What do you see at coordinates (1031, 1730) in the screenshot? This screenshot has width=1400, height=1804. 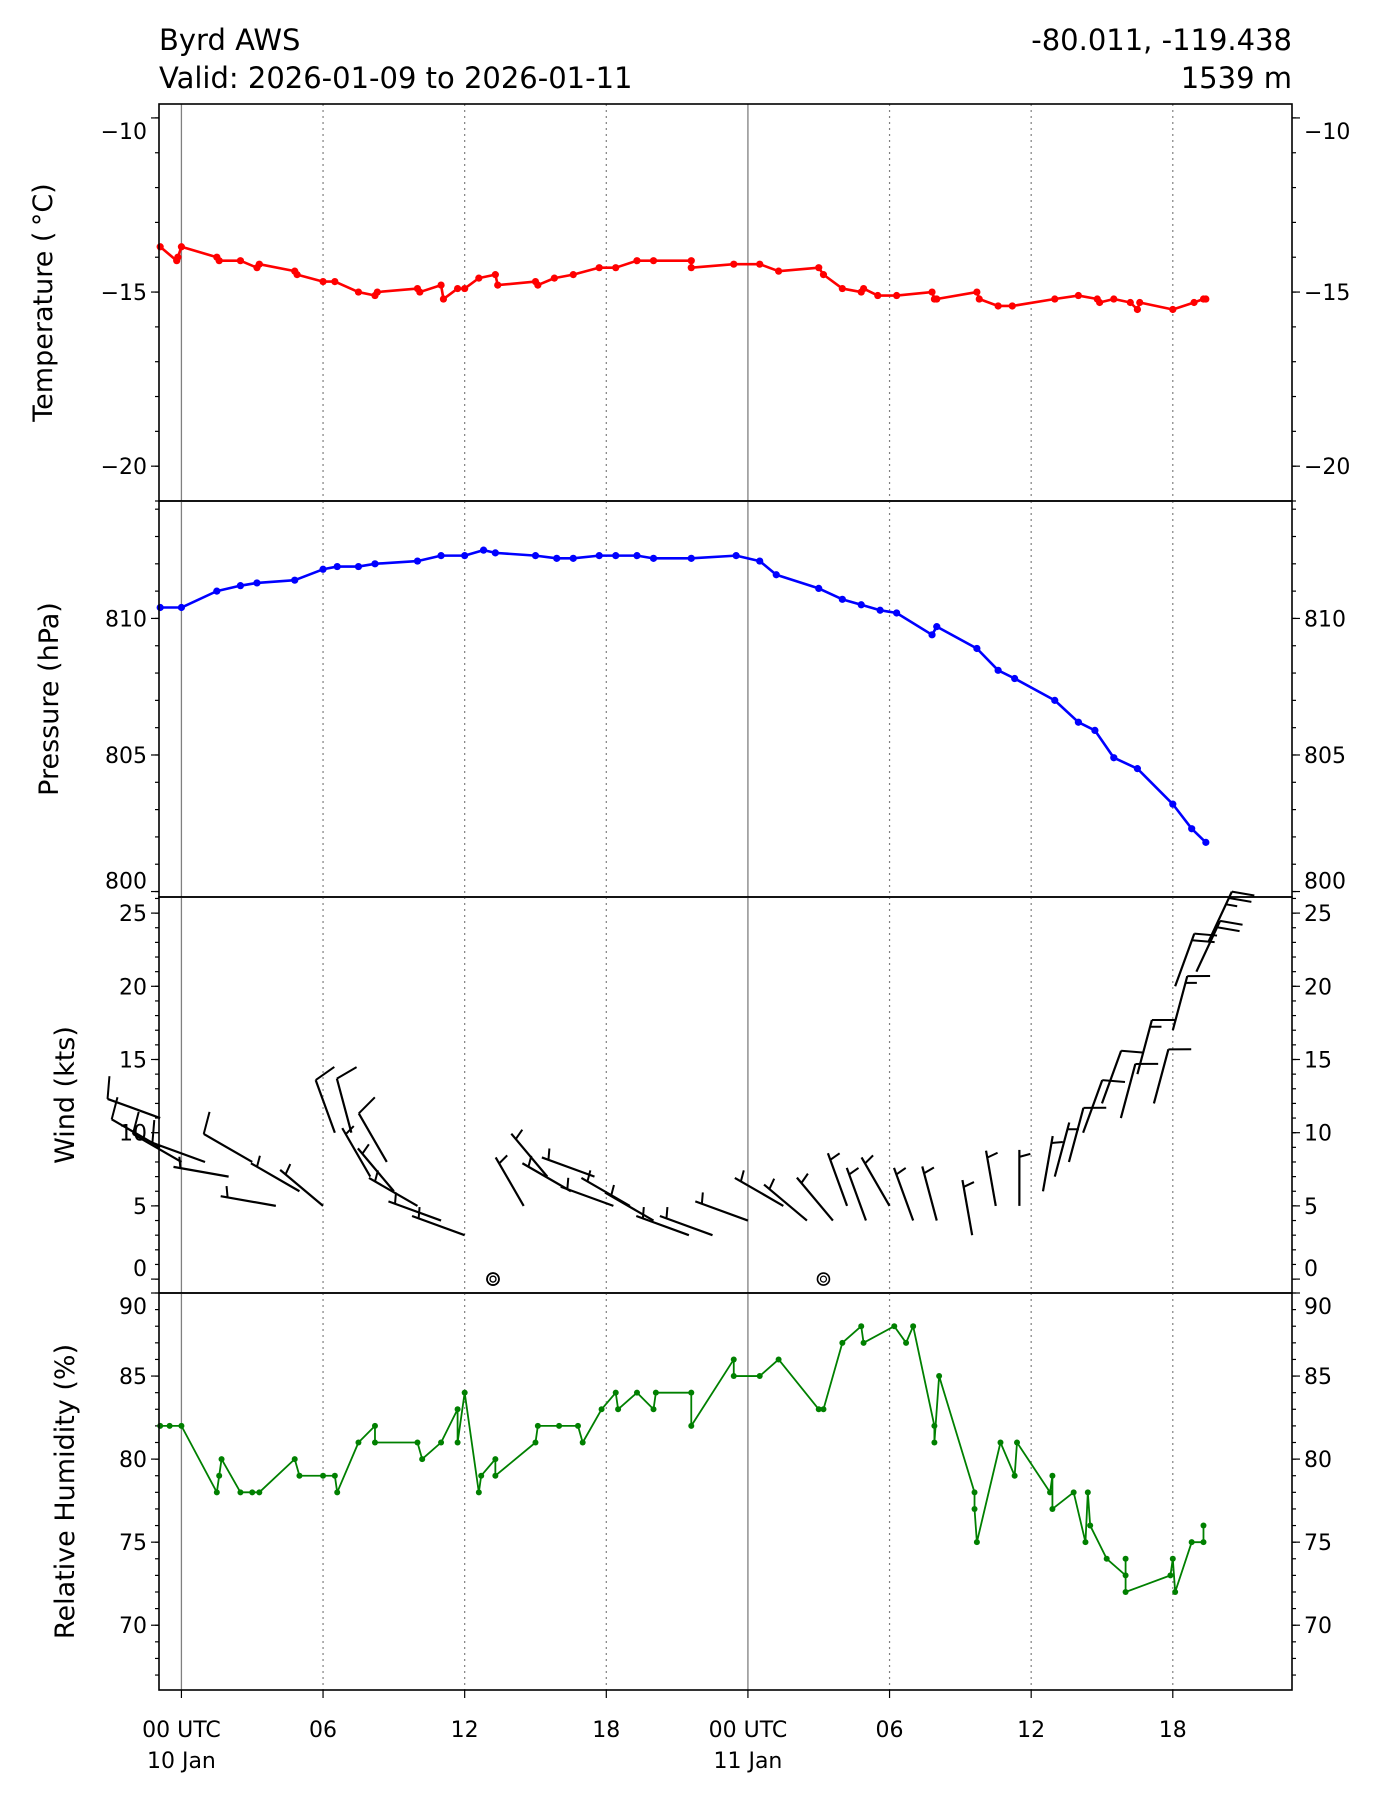 I see `x-tick-label: 12` at bounding box center [1031, 1730].